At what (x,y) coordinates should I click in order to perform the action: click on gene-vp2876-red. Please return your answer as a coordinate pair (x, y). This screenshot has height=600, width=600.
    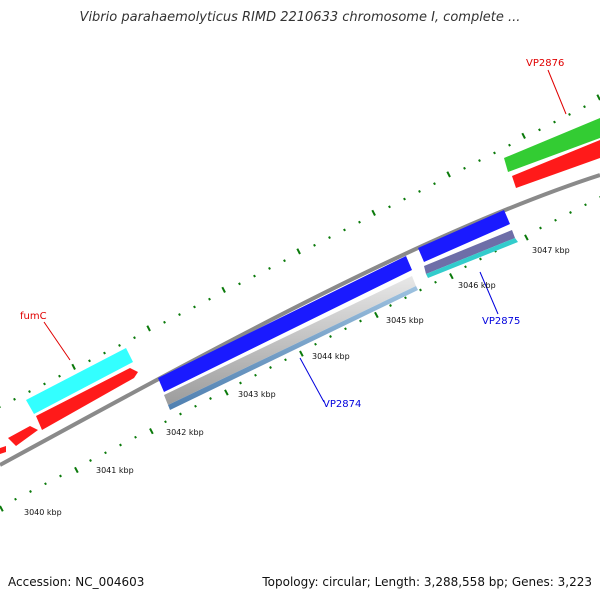
    Looking at the image, I should click on (556, 164).